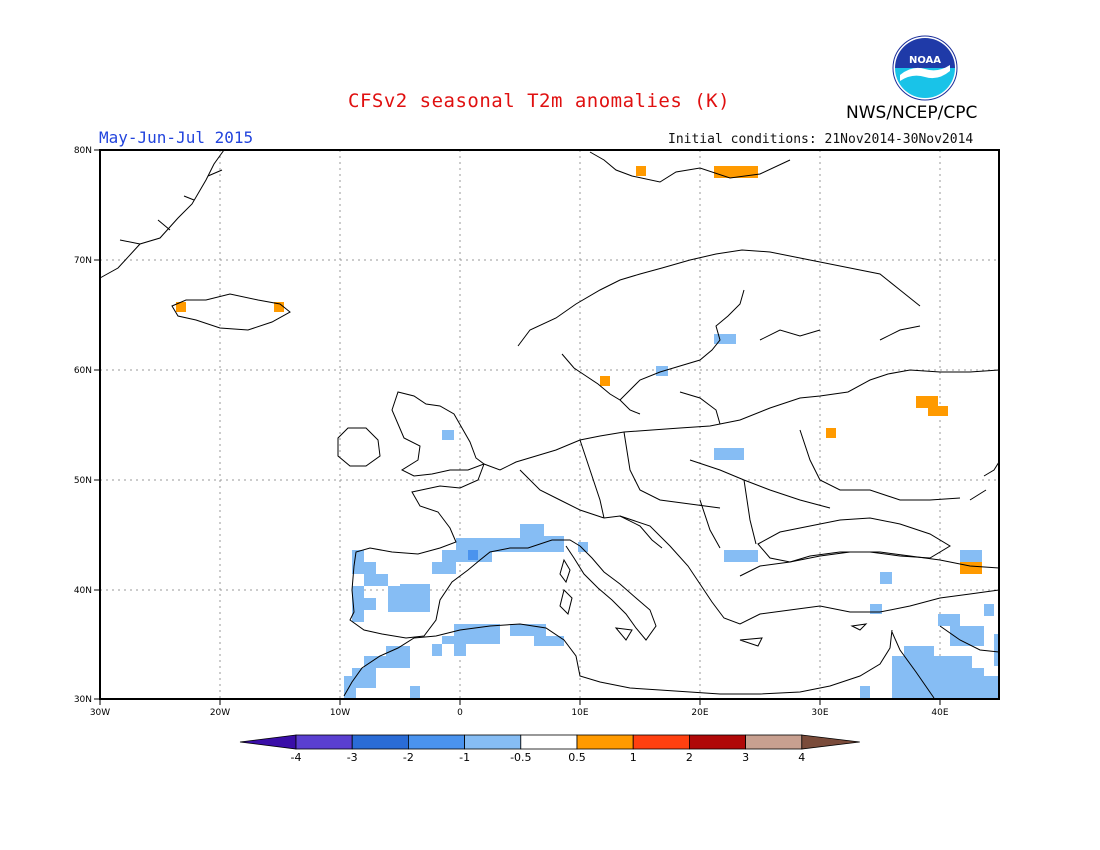 This screenshot has width=1100, height=850. I want to click on forecast-period: May-Jun-Jul 2015, so click(176, 137).